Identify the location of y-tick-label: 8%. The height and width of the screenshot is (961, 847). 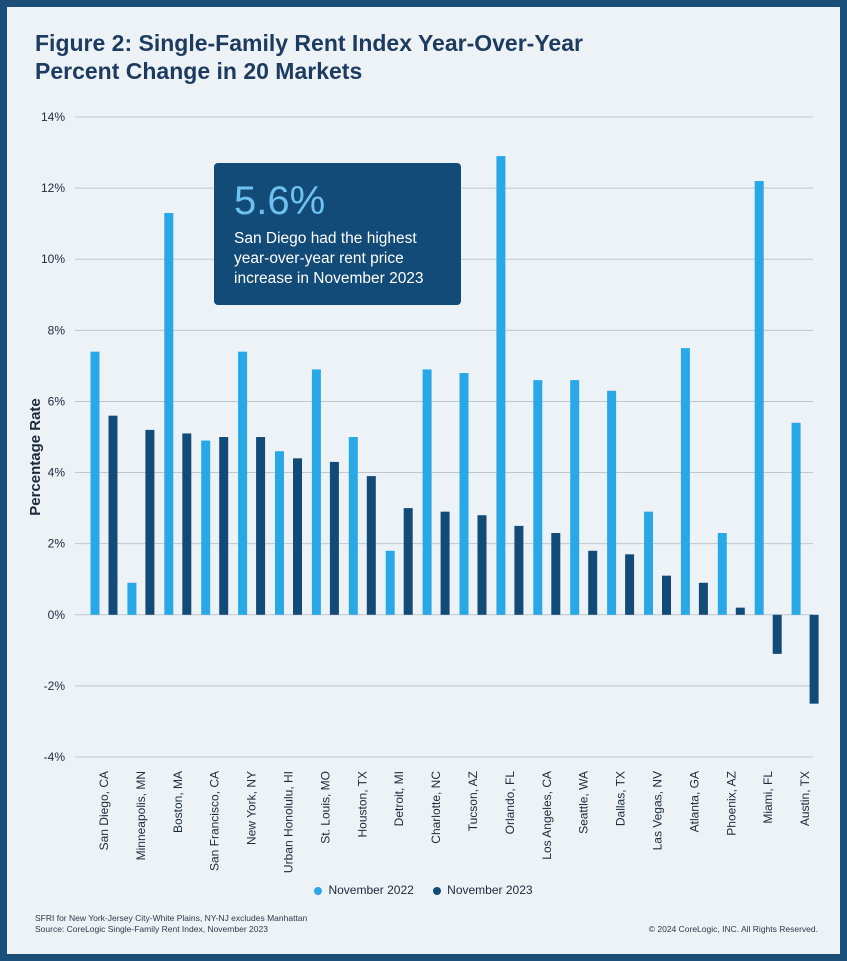
(57, 330).